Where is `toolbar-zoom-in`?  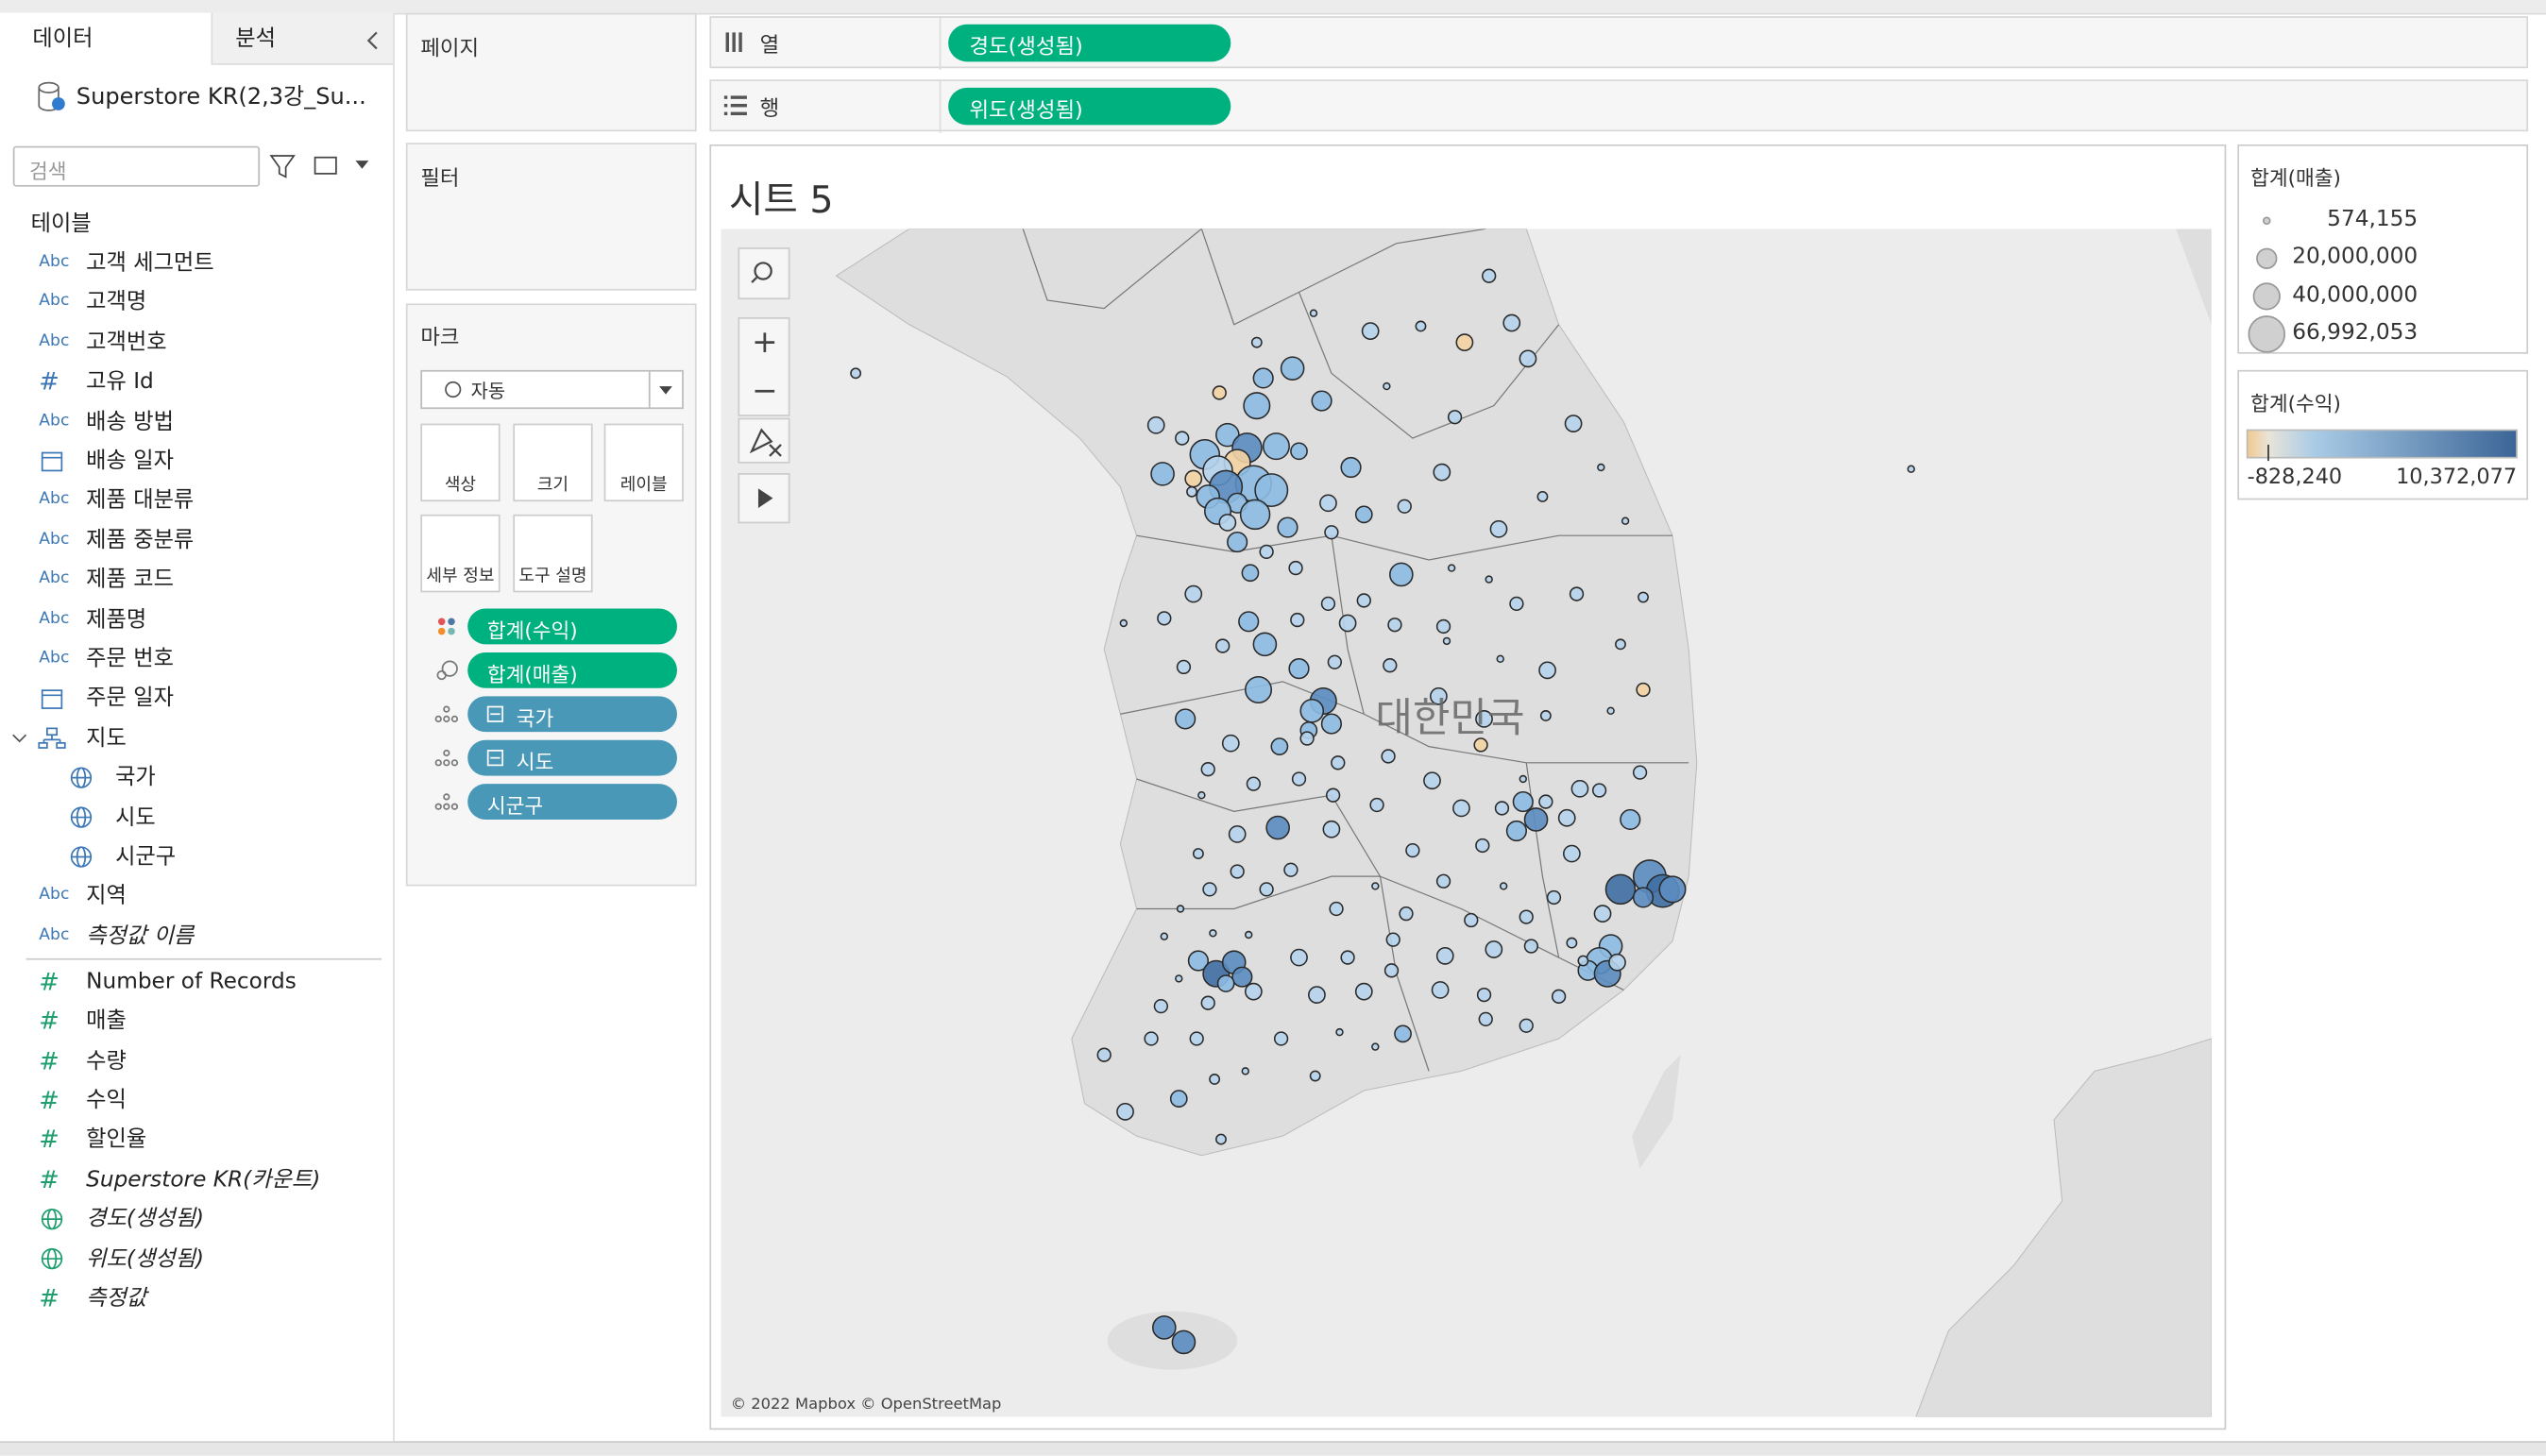 toolbar-zoom-in is located at coordinates (765, 342).